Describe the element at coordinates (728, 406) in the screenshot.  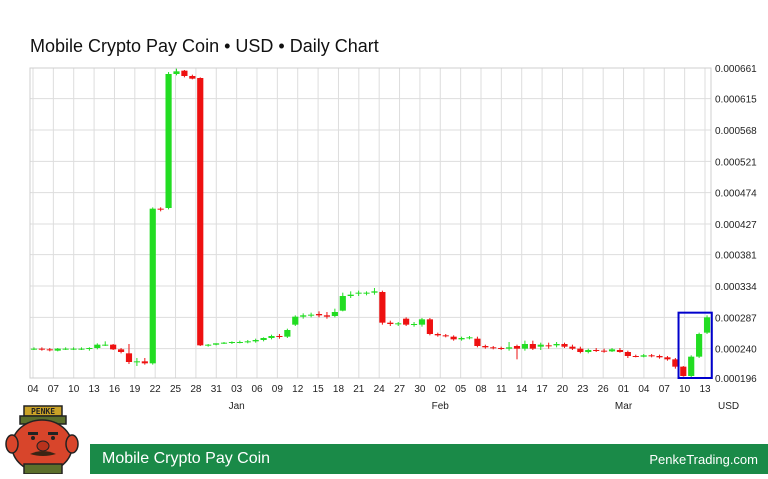
I see `currency-label: USD` at that location.